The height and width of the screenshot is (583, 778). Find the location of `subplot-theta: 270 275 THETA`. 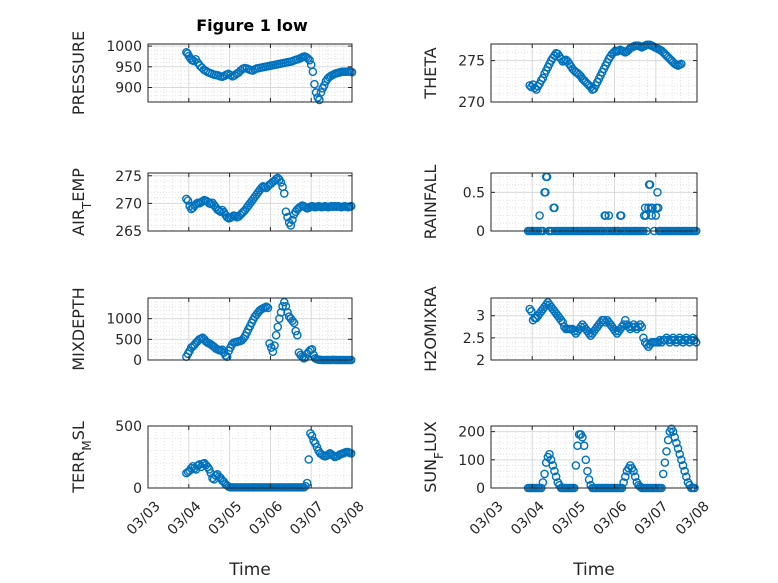

subplot-theta: 270 275 THETA is located at coordinates (559, 75).